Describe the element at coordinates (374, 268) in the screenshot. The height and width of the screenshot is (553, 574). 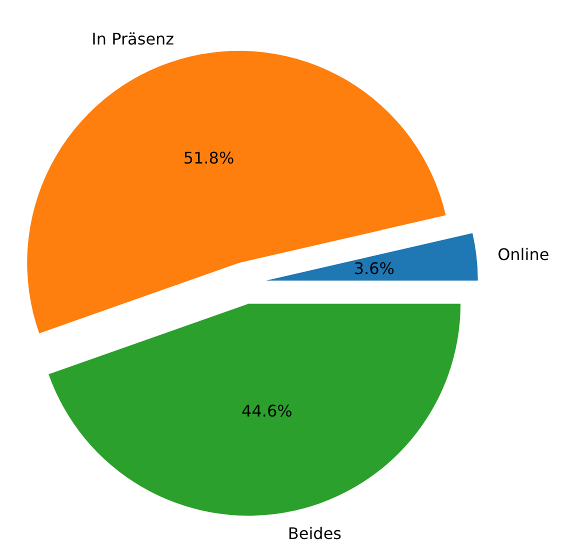
I see `data-label: 3.6%` at that location.